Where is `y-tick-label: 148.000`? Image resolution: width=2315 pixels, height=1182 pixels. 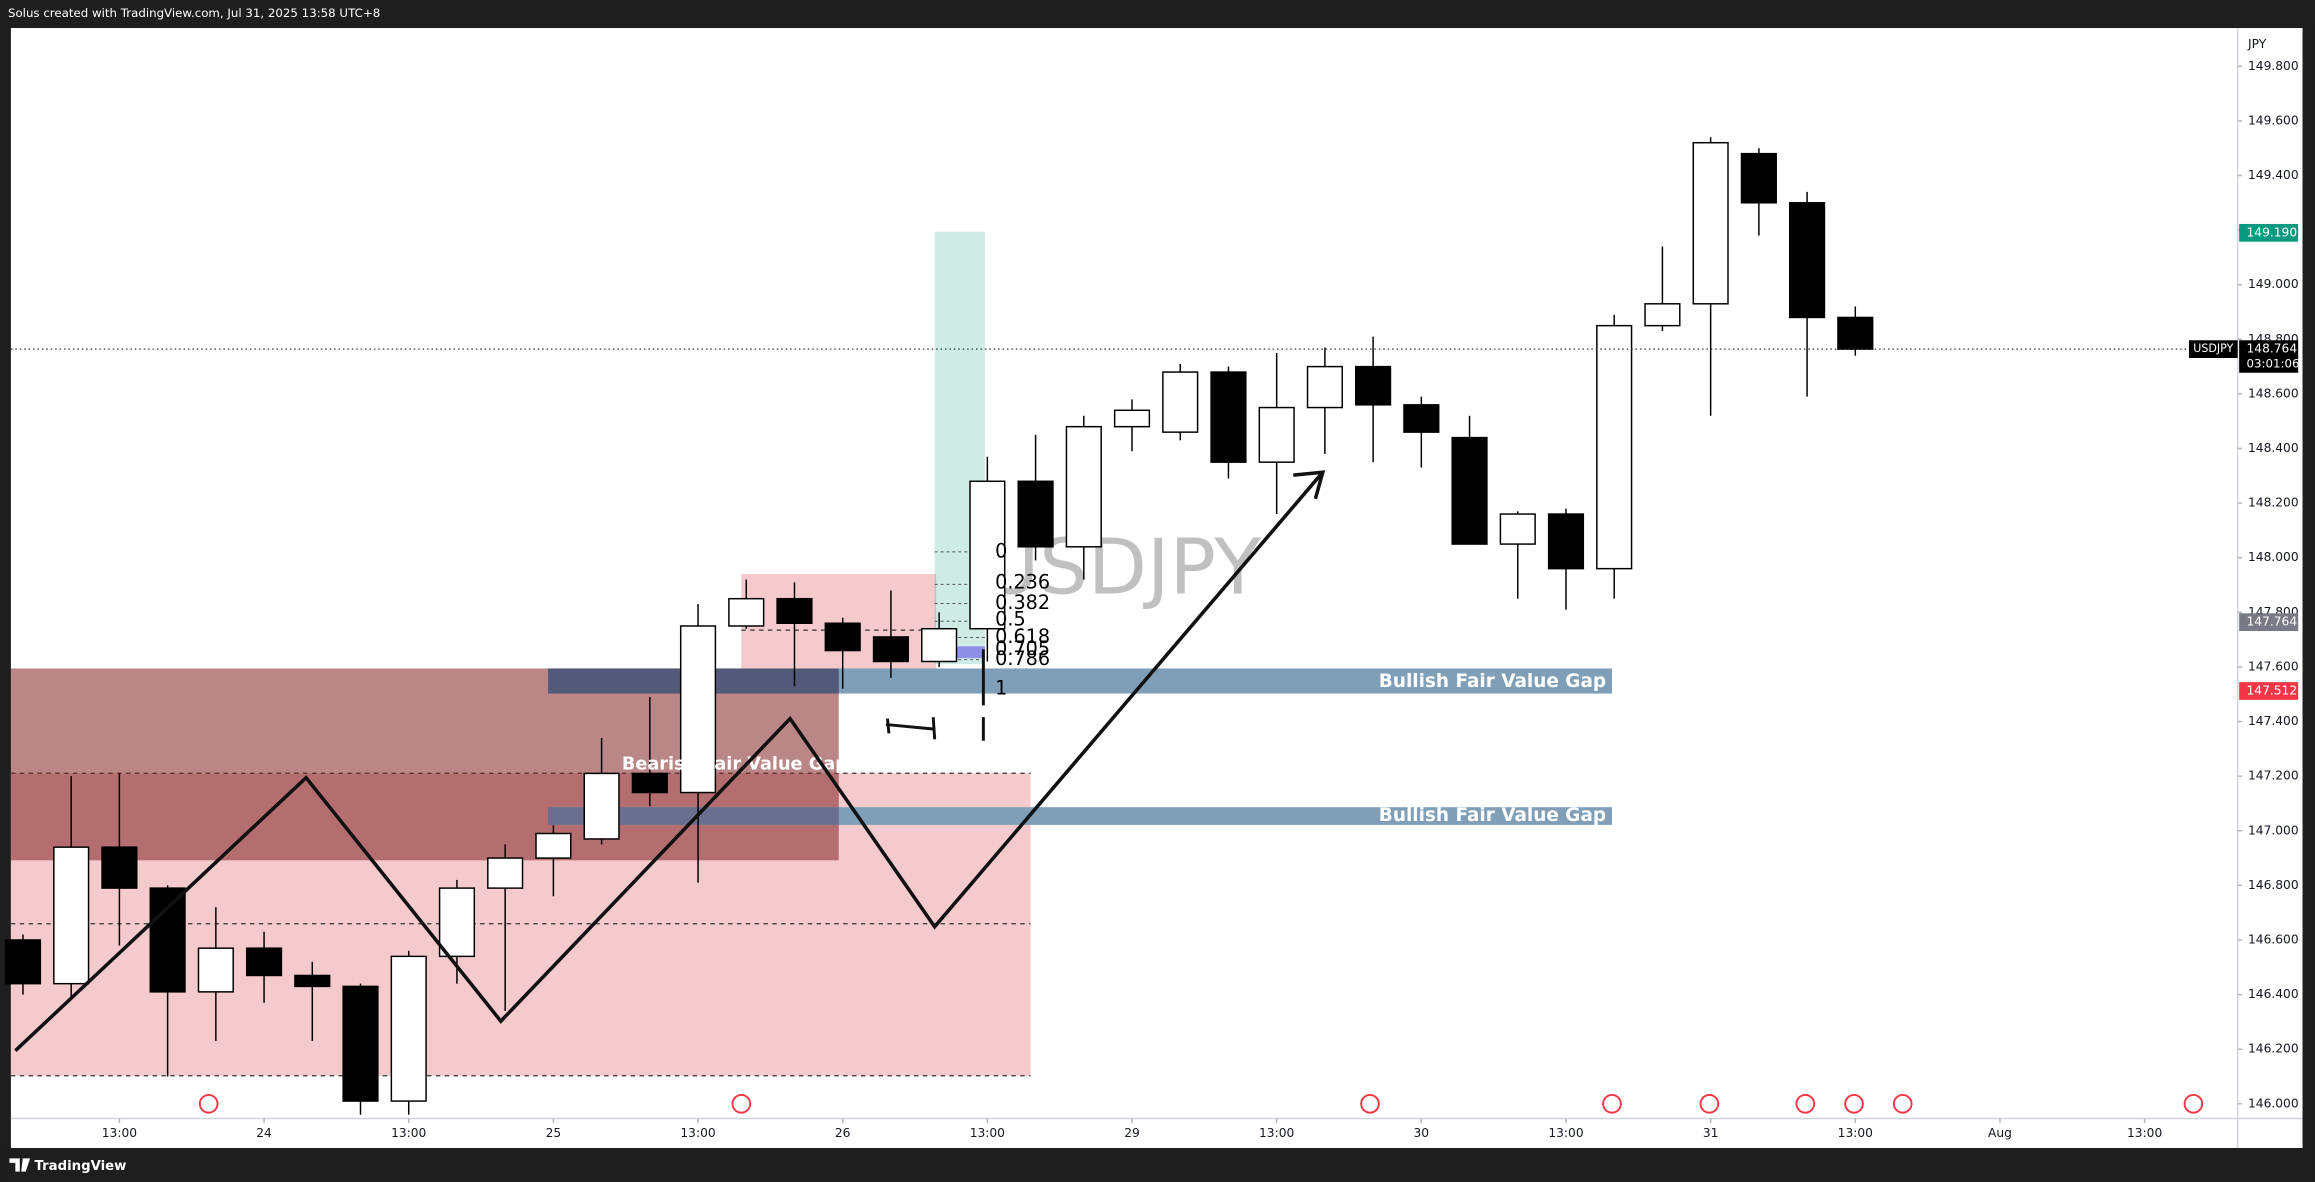 y-tick-label: 148.000 is located at coordinates (2273, 557).